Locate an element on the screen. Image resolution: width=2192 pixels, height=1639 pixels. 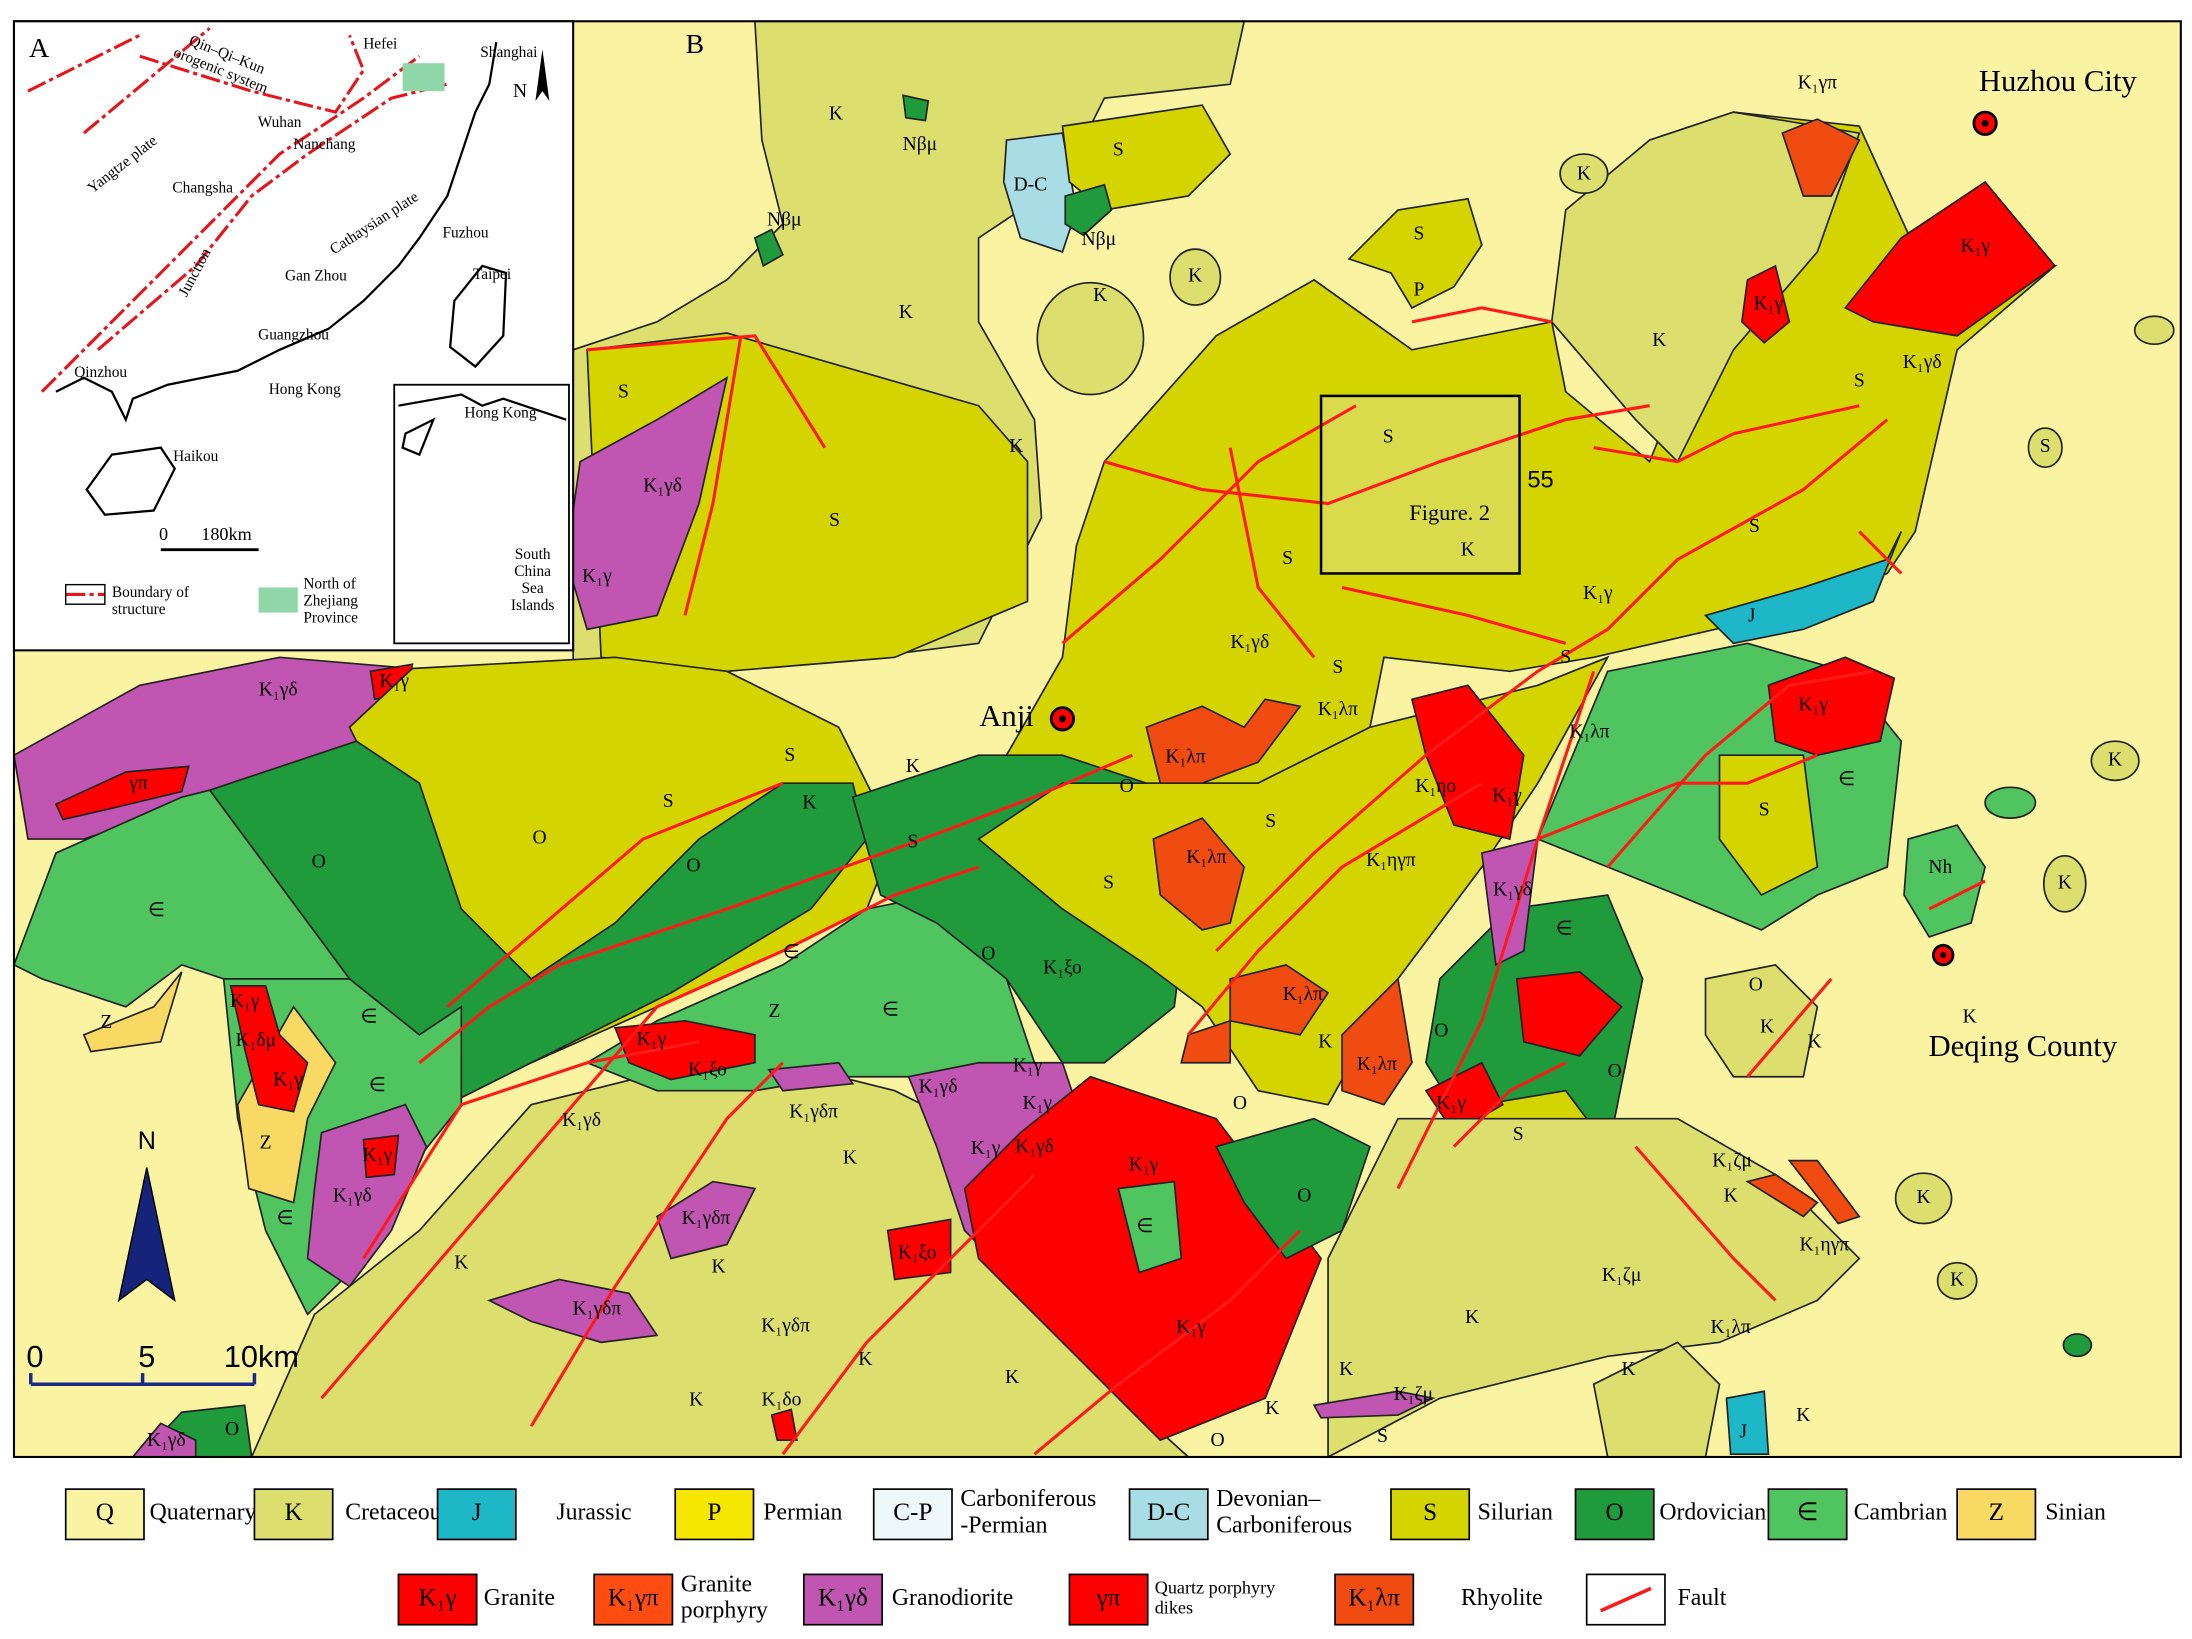
legend-label: Granite is located at coordinates (519, 1598).